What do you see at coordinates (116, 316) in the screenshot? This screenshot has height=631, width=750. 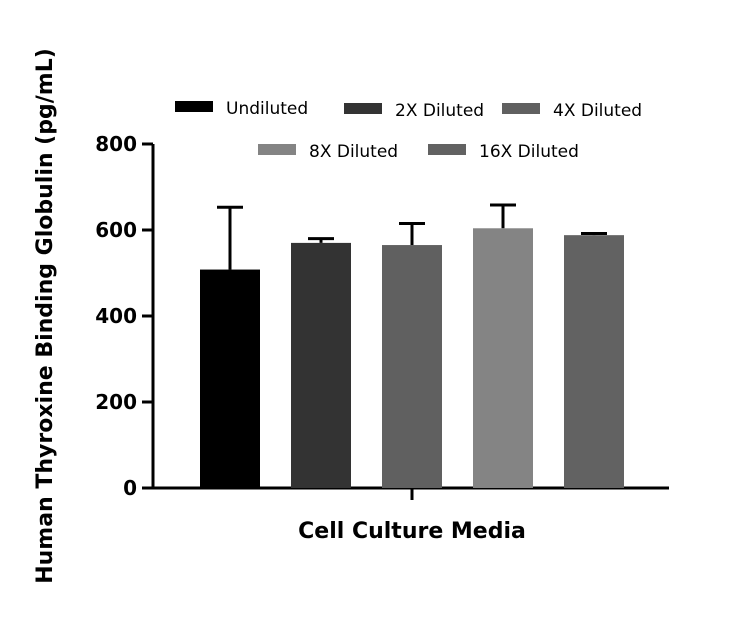 I see `y-tick-label: 400` at bounding box center [116, 316].